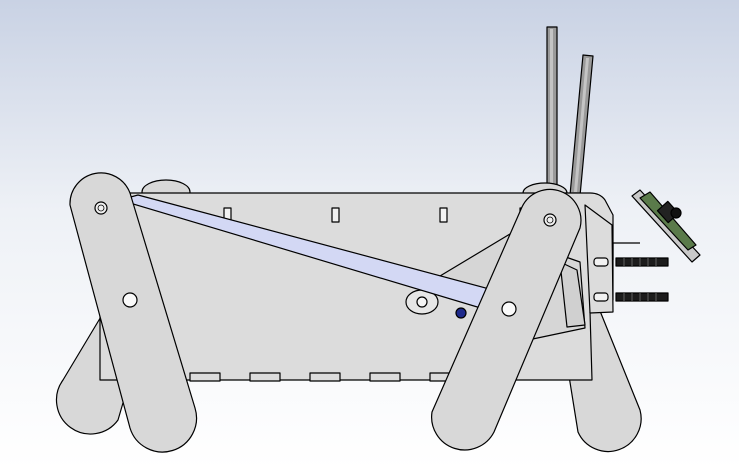 The width and height of the screenshot is (739, 469). I want to click on pivot-hole, so click(422, 302).